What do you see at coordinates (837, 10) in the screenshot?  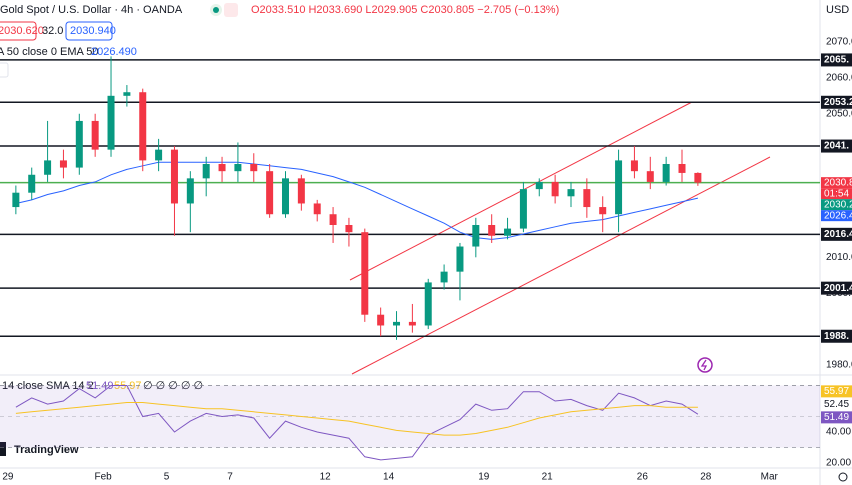 I see `currency: USD` at bounding box center [837, 10].